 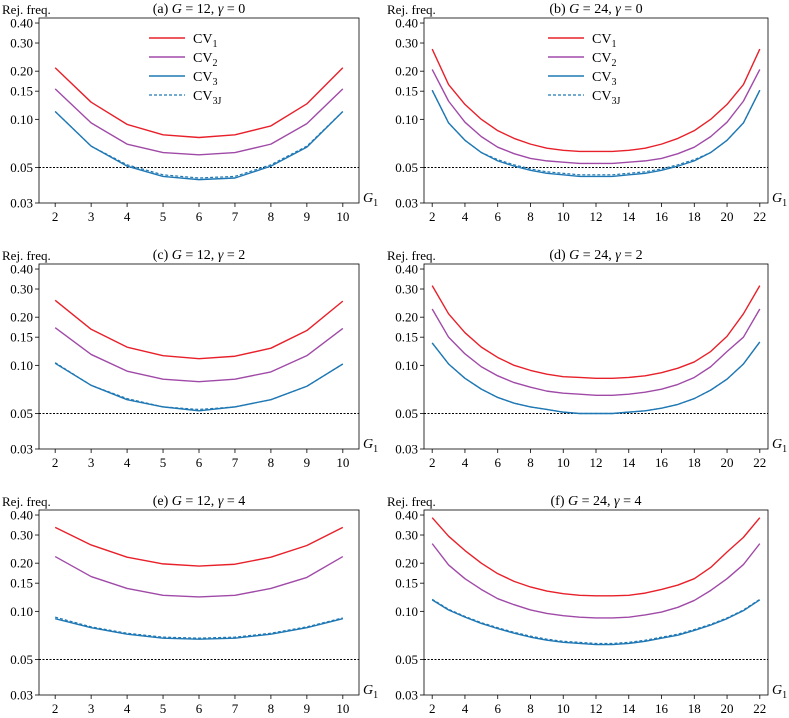 I want to click on legend-label-cv3: CV3, so click(x=205, y=79).